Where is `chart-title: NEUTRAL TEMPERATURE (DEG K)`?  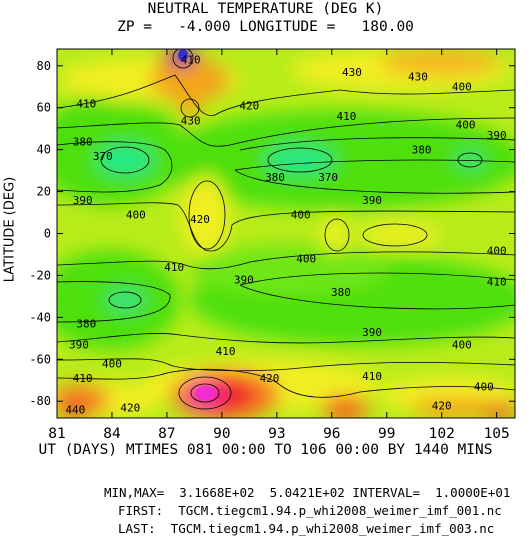
chart-title: NEUTRAL TEMPERATURE (DEG K) is located at coordinates (265, 9).